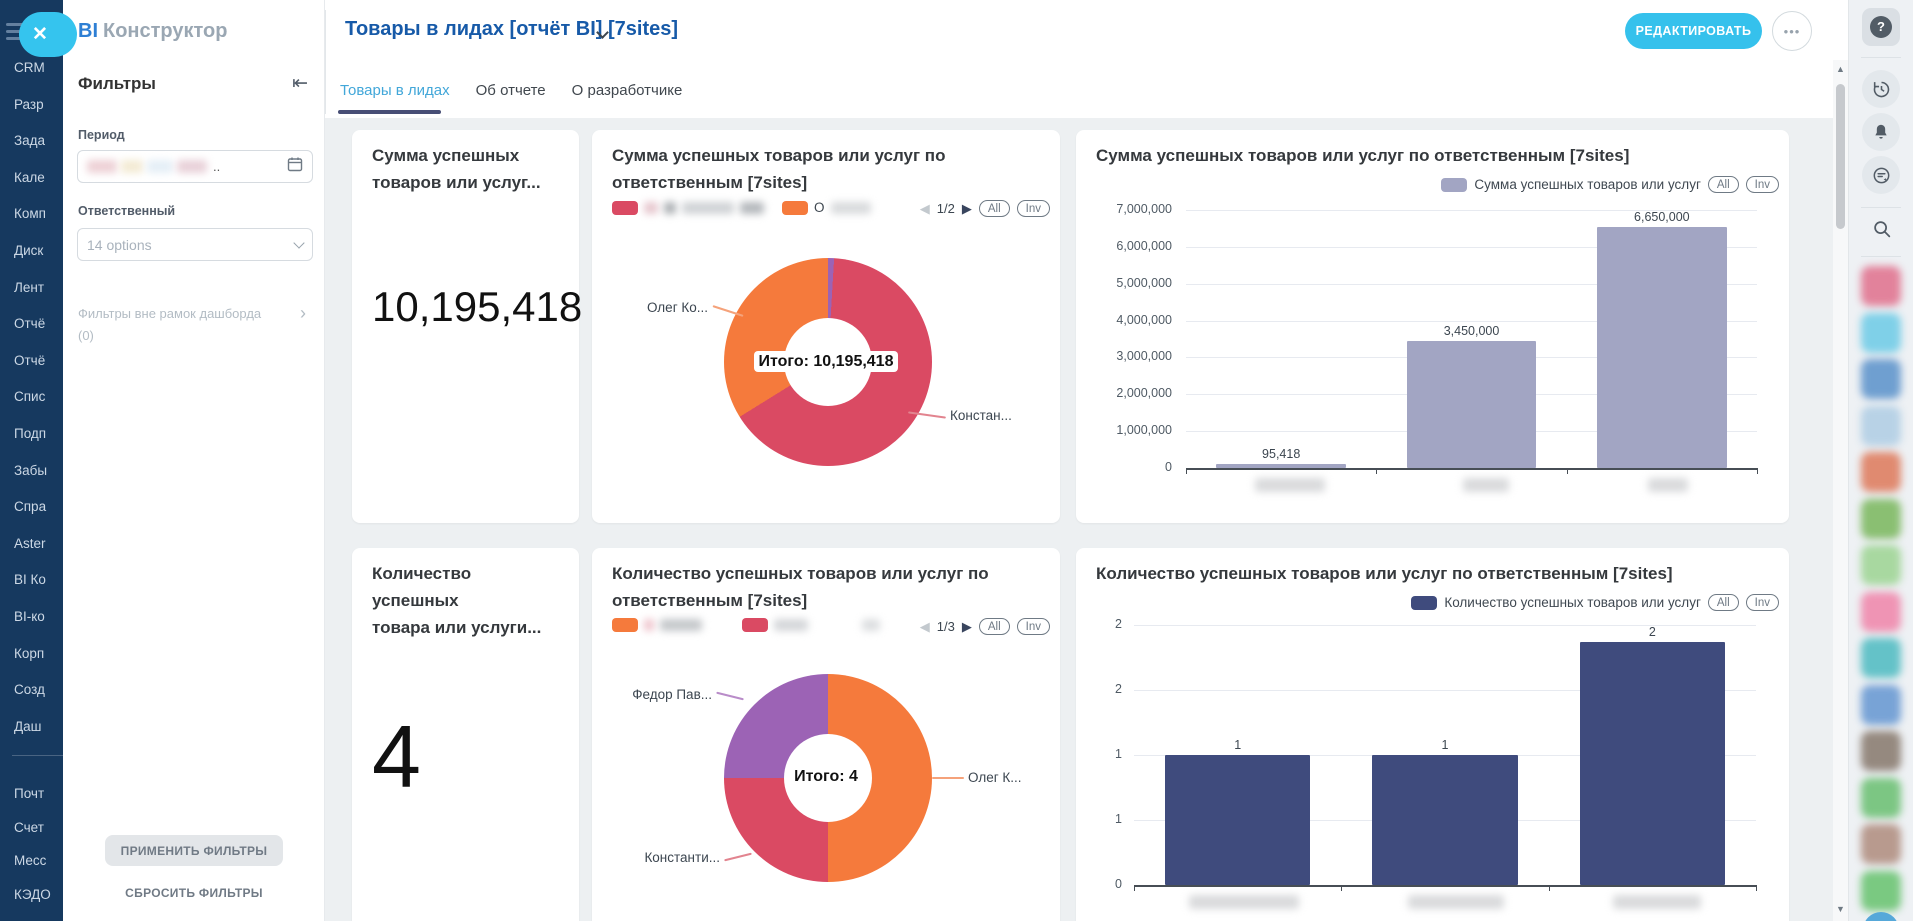  Describe the element at coordinates (1881, 27) in the screenshot. I see `help-icon: ?` at that location.